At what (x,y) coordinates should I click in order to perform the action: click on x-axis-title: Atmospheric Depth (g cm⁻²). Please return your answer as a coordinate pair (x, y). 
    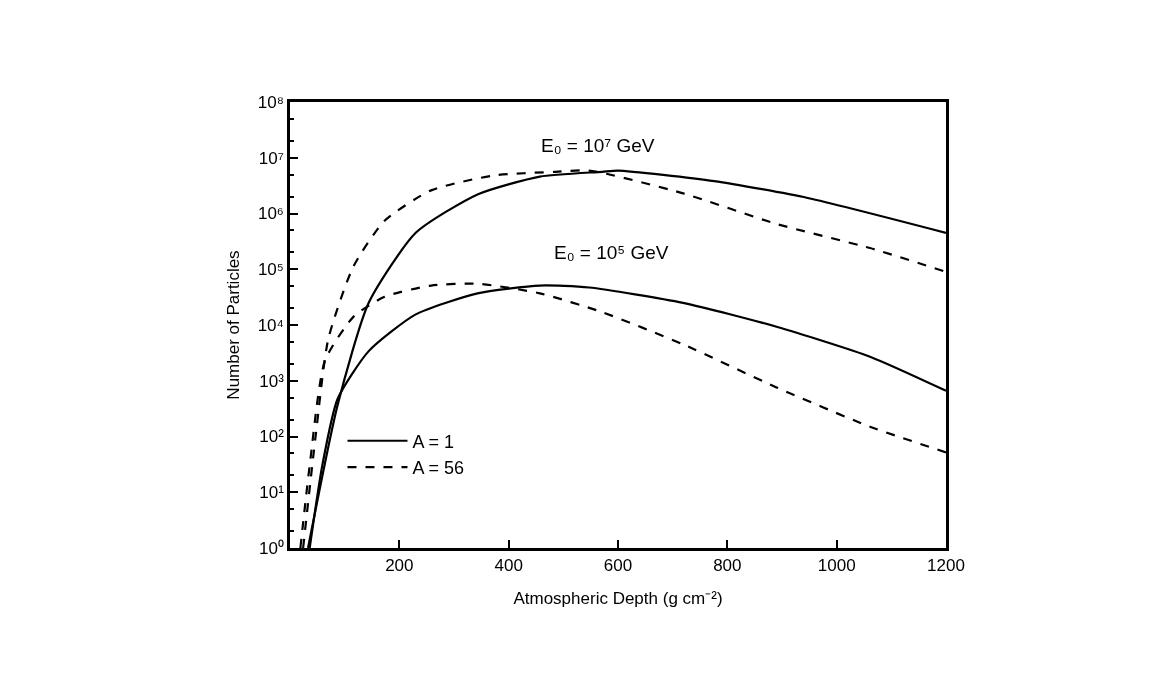
    Looking at the image, I should click on (618, 598).